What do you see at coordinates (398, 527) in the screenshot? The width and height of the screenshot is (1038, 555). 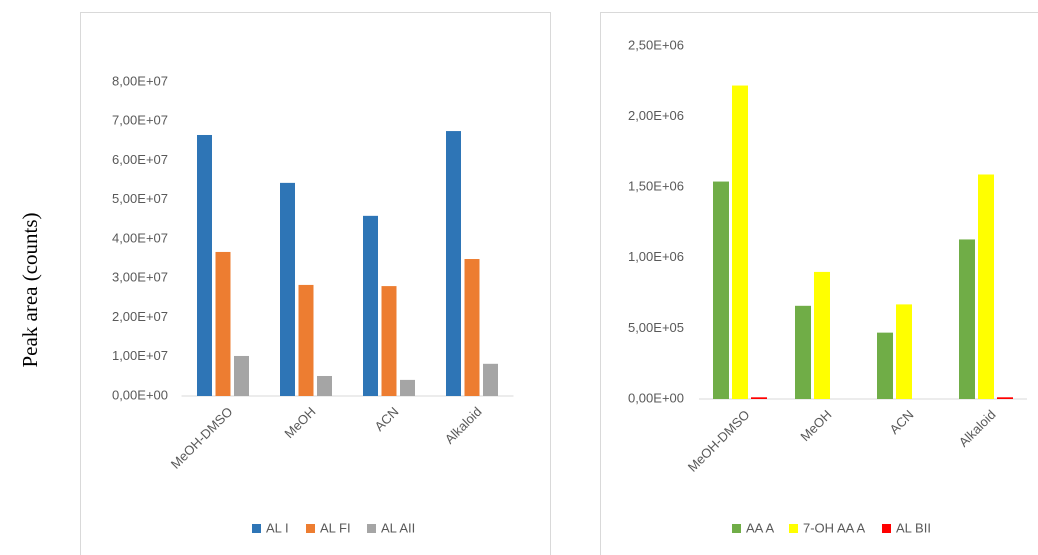 I see `legend-label: AL AII` at bounding box center [398, 527].